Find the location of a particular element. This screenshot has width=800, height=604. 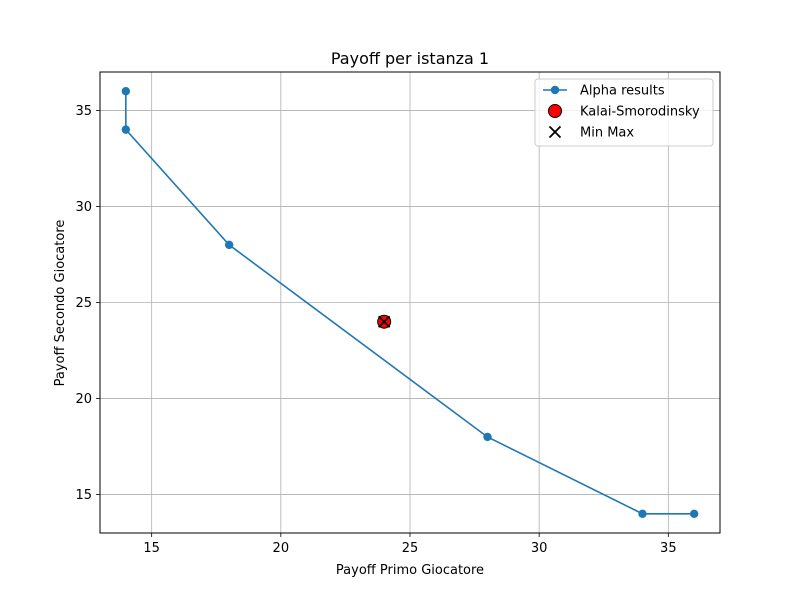

y-axis-label: Payoff Secondo Giocatore is located at coordinates (60, 303).